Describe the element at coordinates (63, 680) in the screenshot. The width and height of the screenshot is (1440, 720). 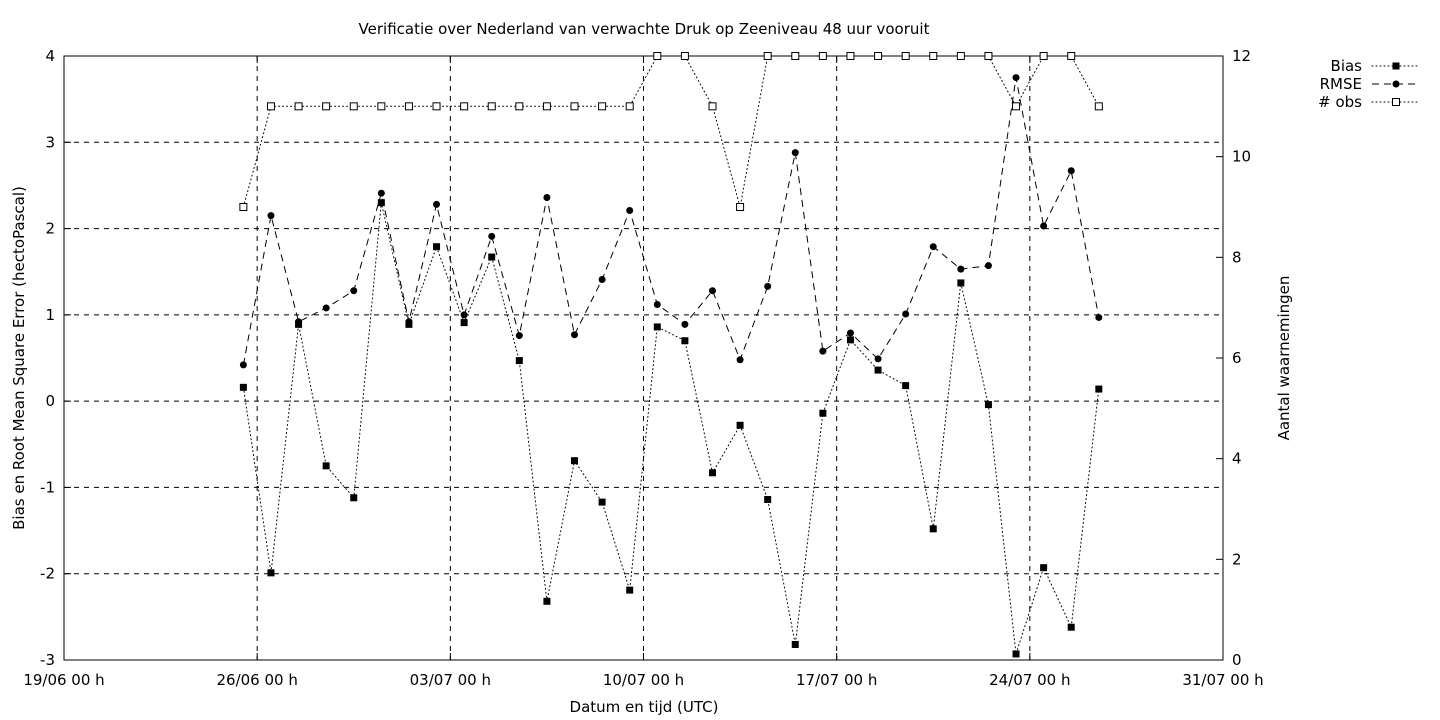
I see `x-tick-label: 19/06 00 h` at that location.